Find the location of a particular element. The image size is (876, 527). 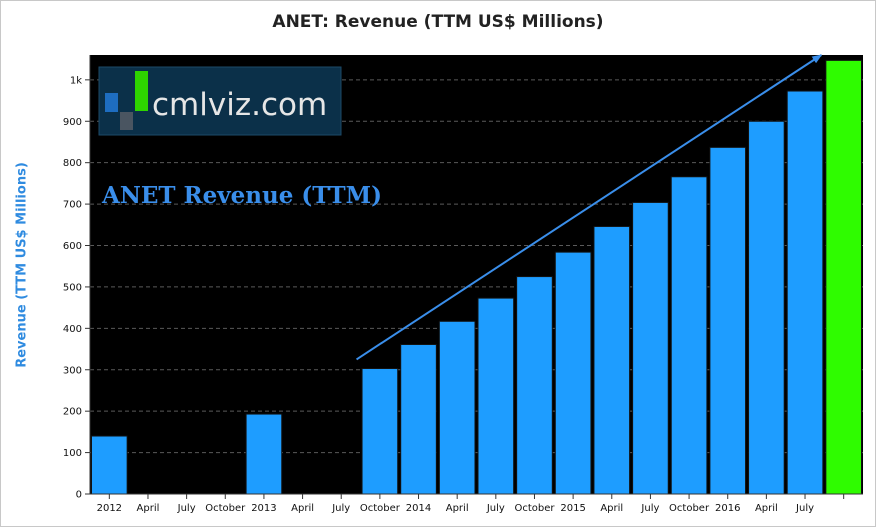

bar-highlight is located at coordinates (843, 277).